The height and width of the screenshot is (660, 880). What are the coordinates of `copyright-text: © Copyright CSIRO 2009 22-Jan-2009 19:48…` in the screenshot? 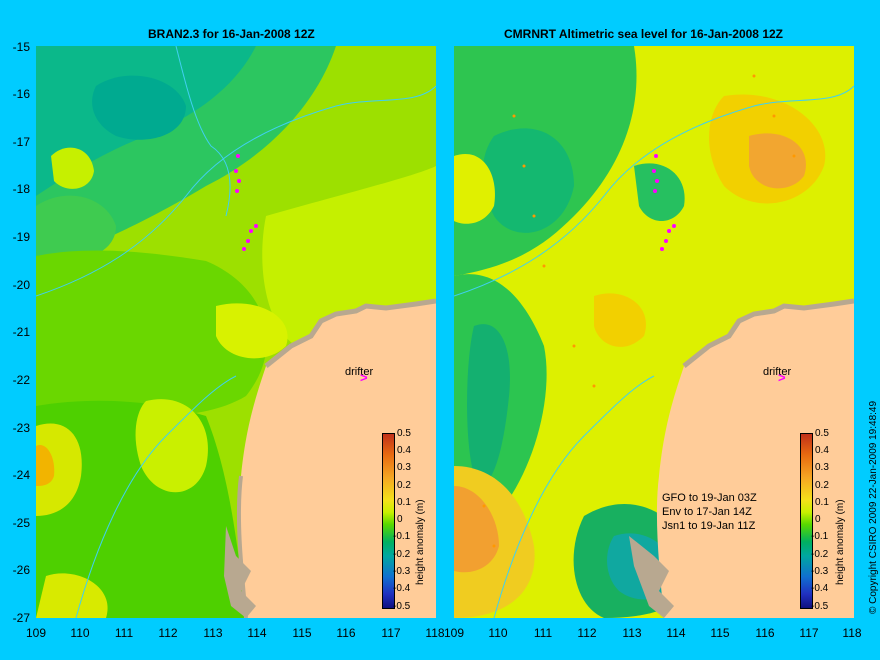 It's located at (873, 507).